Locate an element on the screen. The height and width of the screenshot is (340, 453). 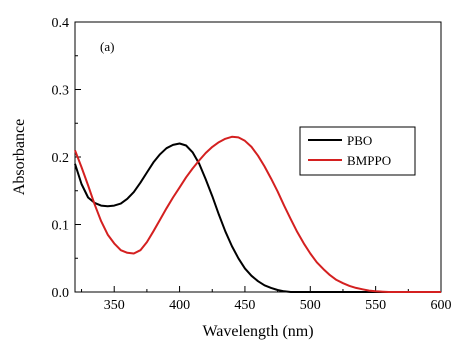
y-tick-label: 0.2 is located at coordinates (61, 158).